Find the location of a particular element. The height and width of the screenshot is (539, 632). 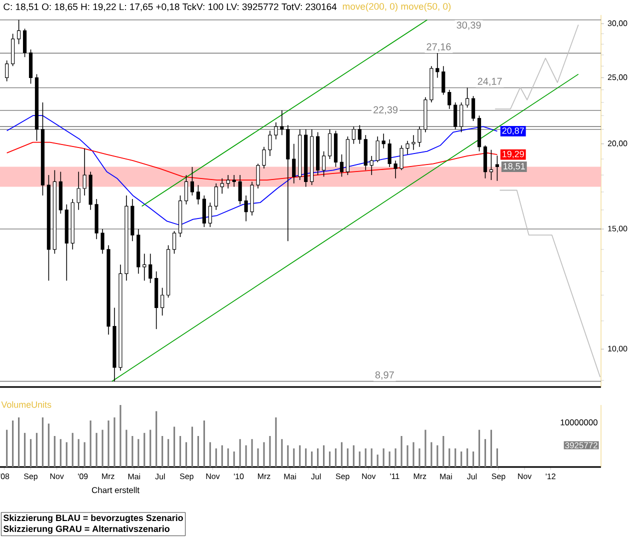

text: Skizzierung BLAU = bevorzugtes Szenario is located at coordinates (93, 518).